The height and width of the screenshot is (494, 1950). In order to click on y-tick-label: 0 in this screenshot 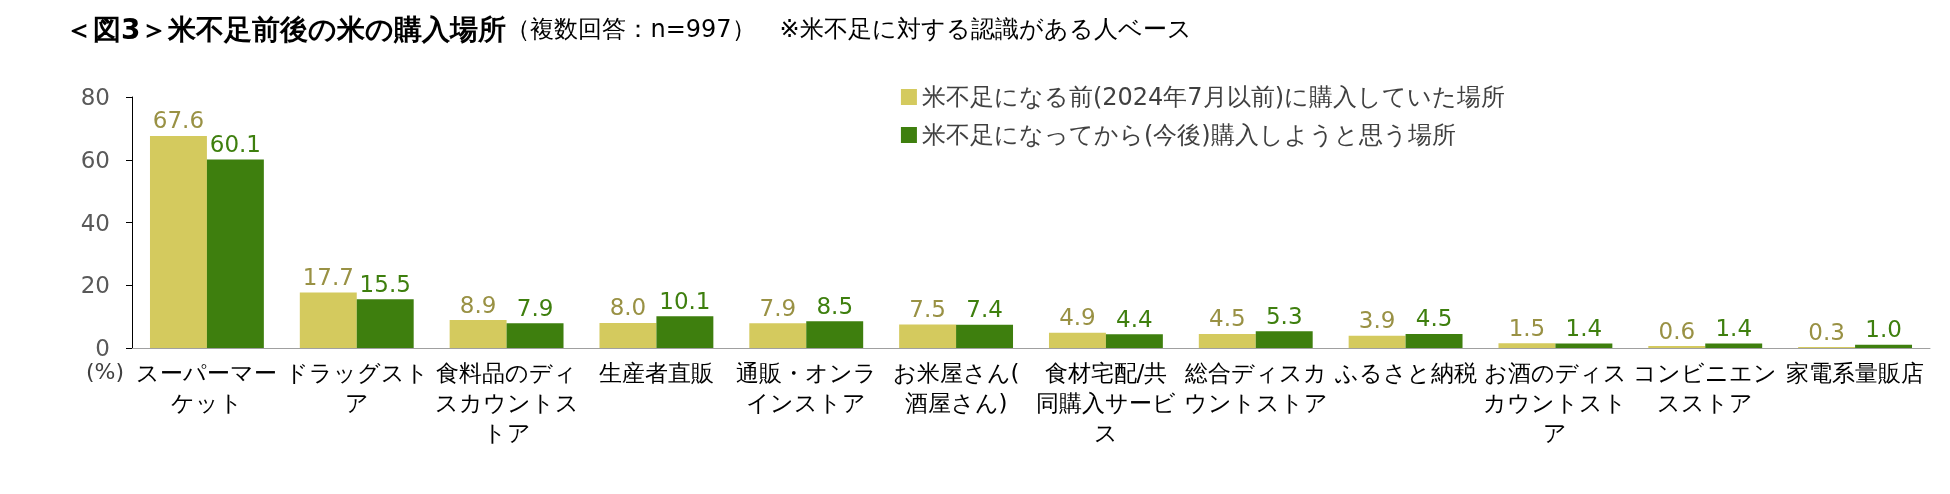, I will do `click(102, 348)`.